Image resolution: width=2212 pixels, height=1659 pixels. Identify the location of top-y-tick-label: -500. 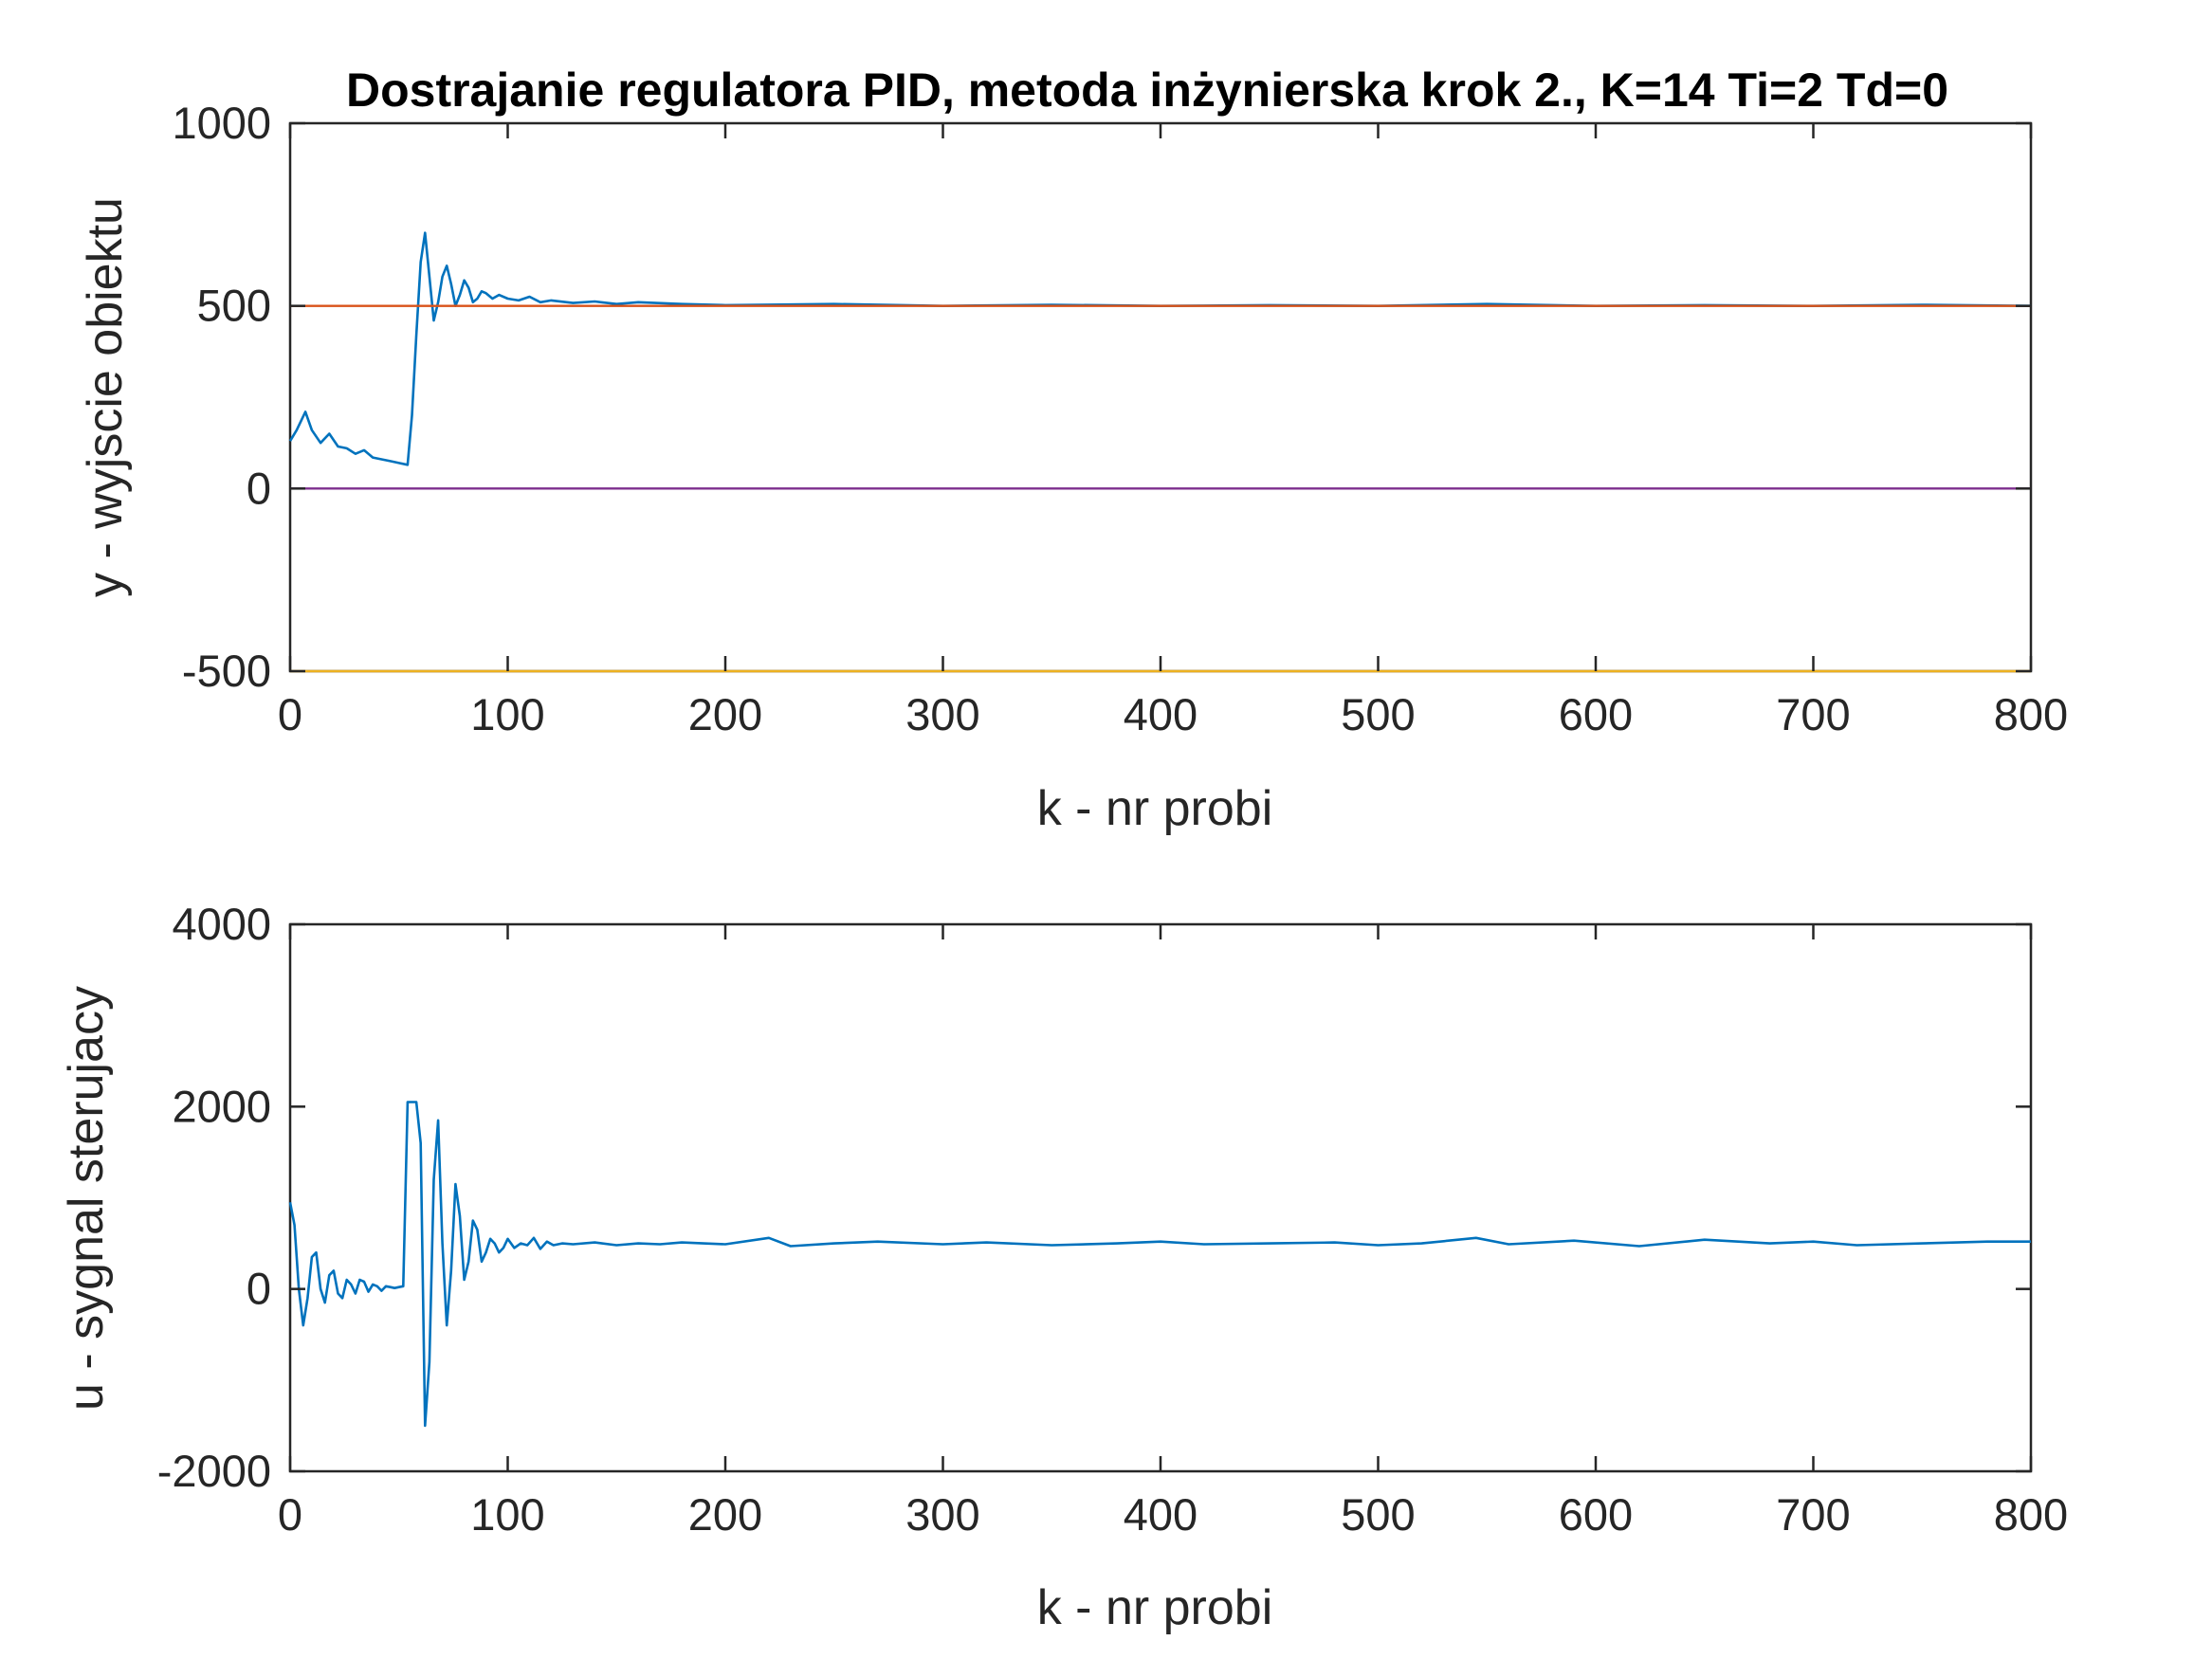
(226, 671).